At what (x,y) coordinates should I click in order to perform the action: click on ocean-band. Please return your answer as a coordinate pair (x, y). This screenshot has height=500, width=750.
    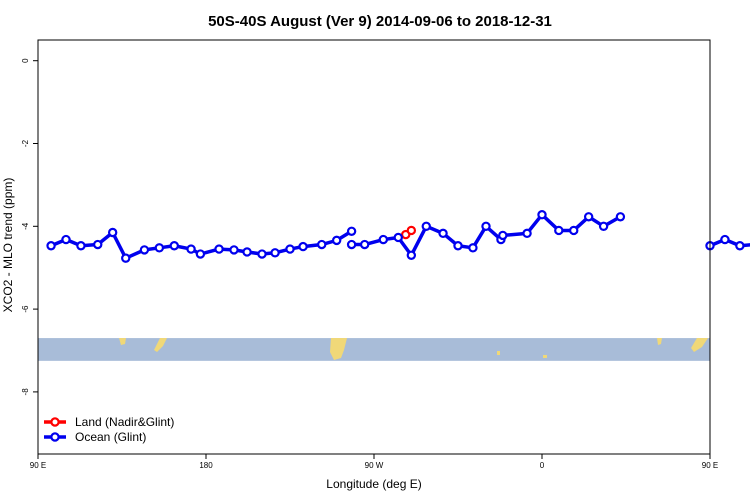
    Looking at the image, I should click on (374, 349).